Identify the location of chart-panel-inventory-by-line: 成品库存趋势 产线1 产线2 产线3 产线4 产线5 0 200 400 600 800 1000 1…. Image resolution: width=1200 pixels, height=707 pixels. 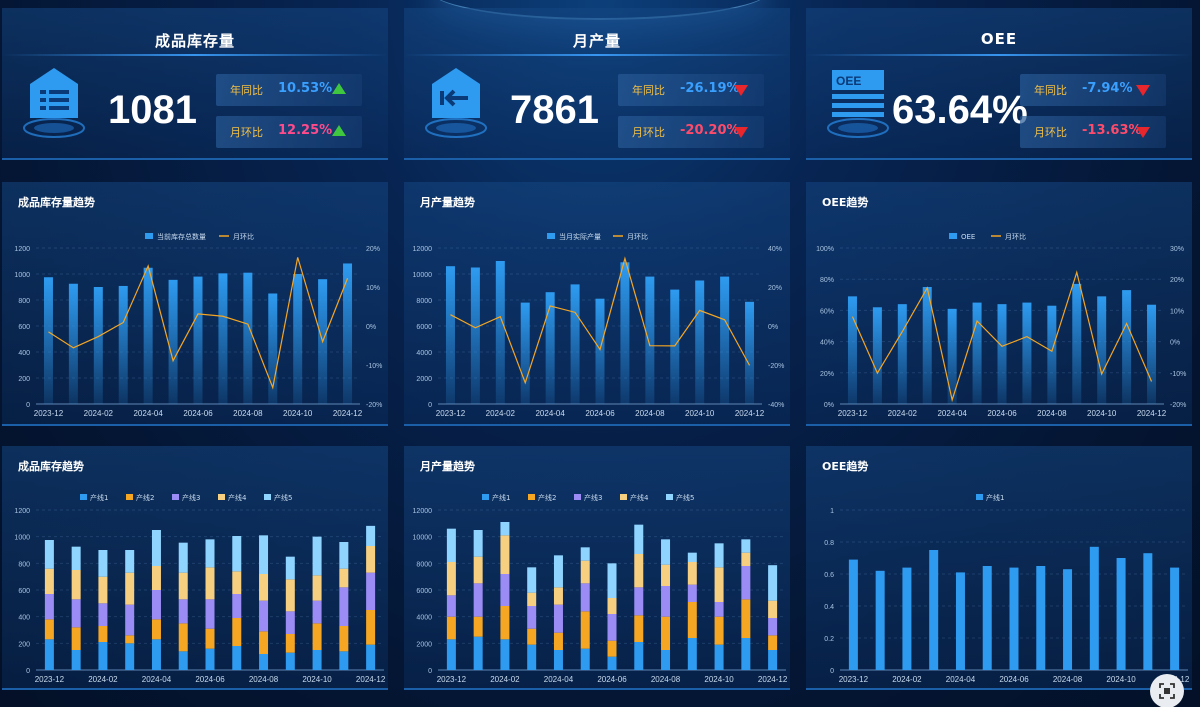
(195, 568).